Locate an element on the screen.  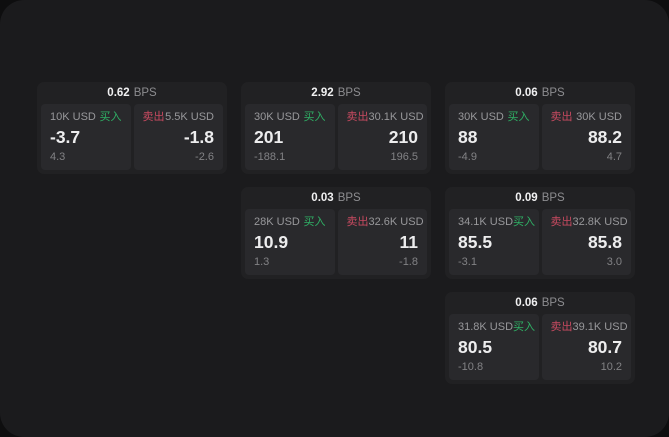
sell-pane-header: 卖出 30.1K USD is located at coordinates (385, 117).